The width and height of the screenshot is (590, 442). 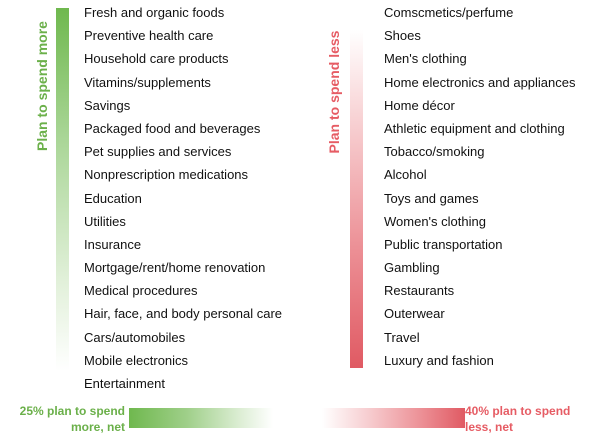 I want to click on list-item: Home décor, so click(x=419, y=105).